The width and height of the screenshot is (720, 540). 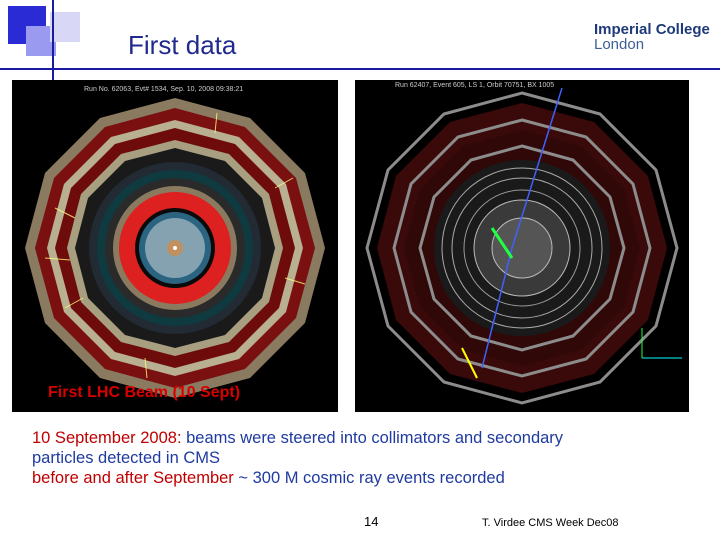 I want to click on logo-line-1: Imperial College, so click(x=652, y=29).